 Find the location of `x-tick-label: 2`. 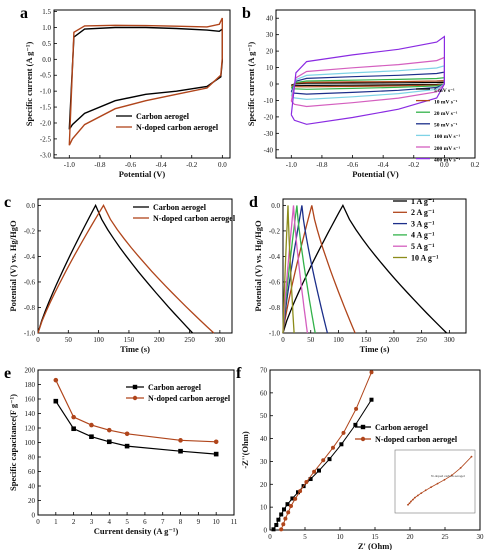

x-tick-label: 2 is located at coordinates (74, 522).